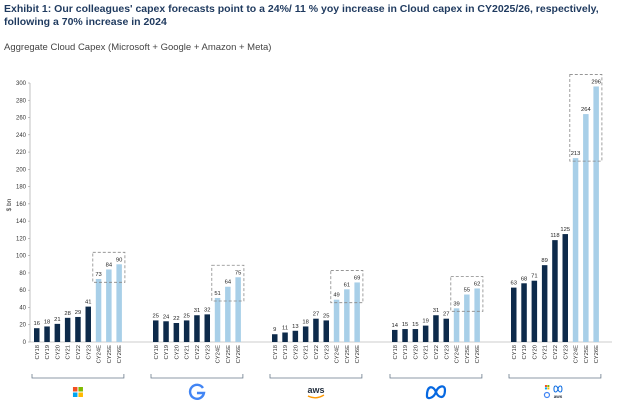  Describe the element at coordinates (596, 82) in the screenshot. I see `data-label: 296` at that location.